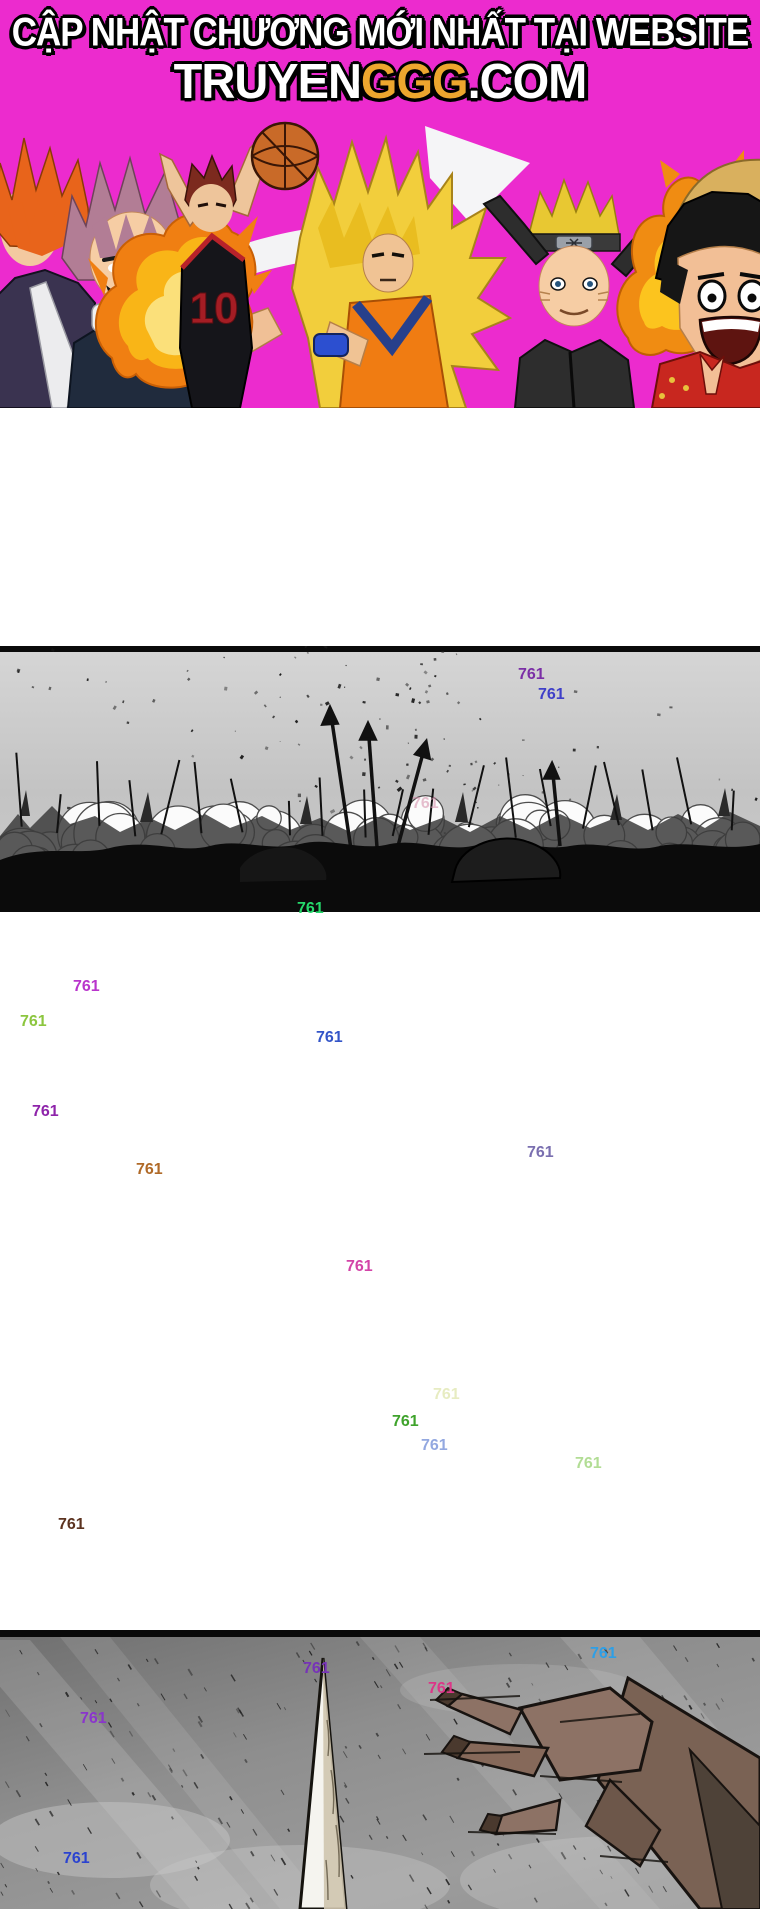  I want to click on banner-headline: CẬP NHẬT CHƯƠNG MỚI NHẤT TẠI WEBSITE, so click(380, 32).